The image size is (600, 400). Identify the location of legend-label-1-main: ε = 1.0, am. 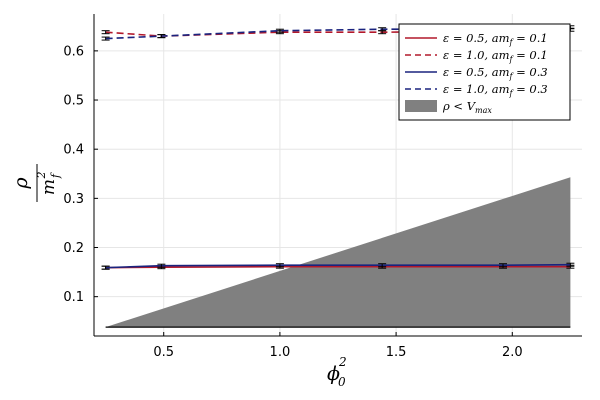
(476, 55).